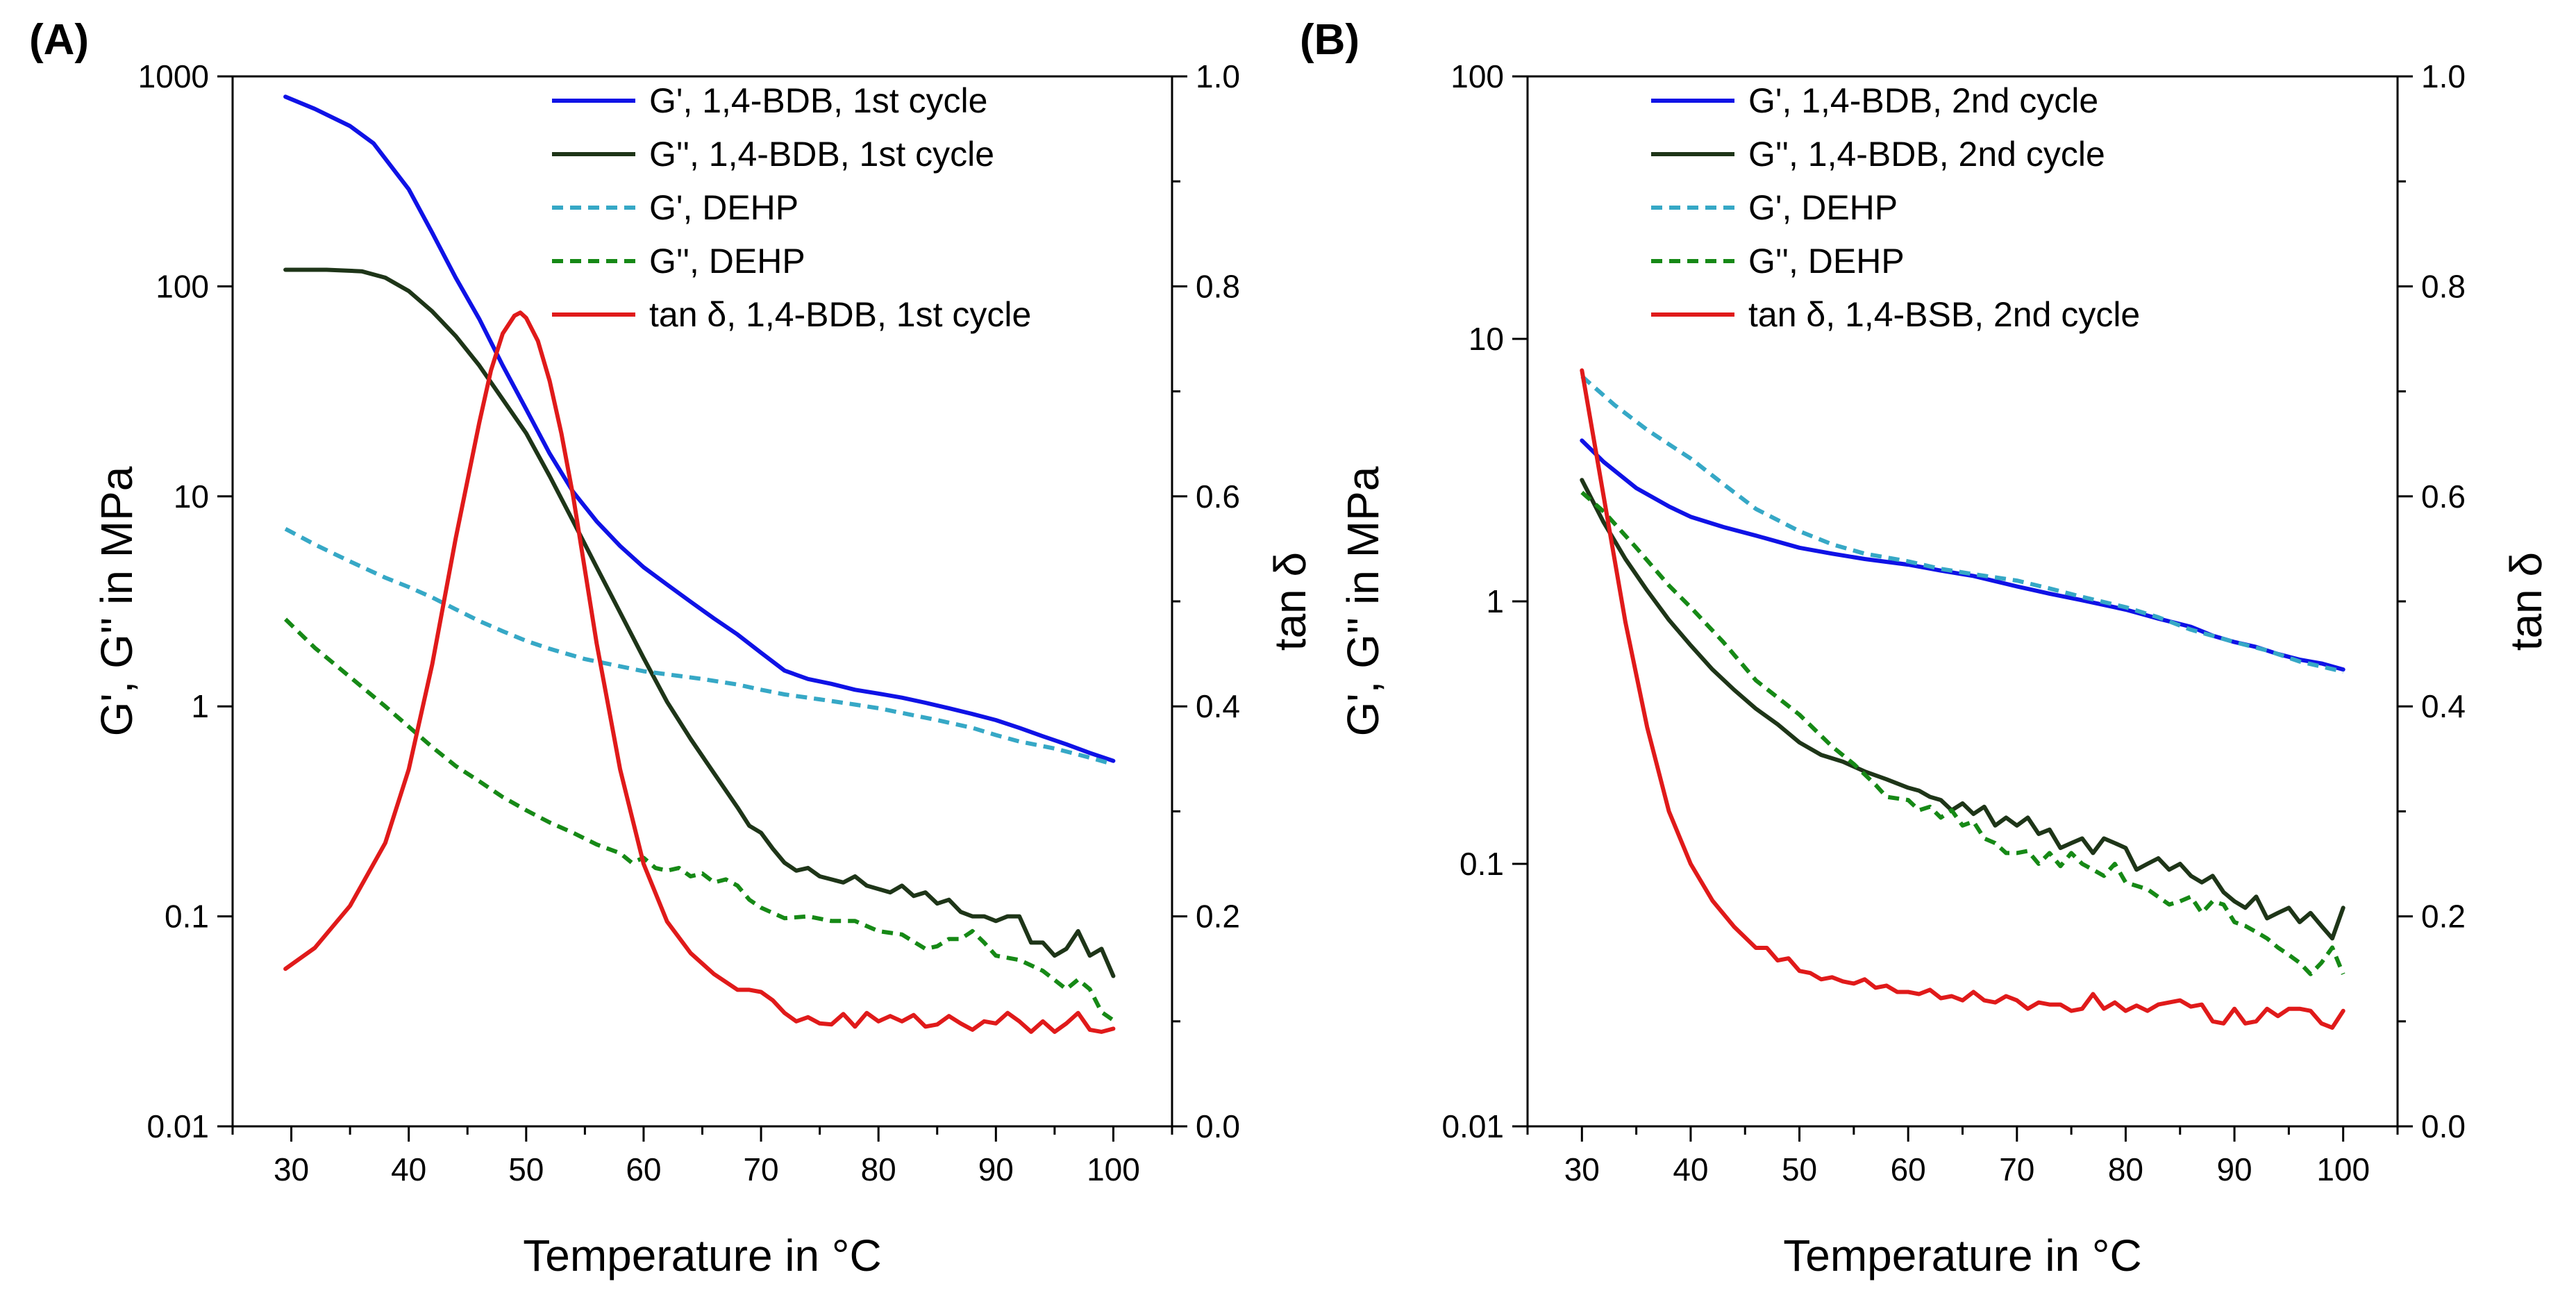  I want to click on y-left-tick-label: 1000, so click(173, 76).